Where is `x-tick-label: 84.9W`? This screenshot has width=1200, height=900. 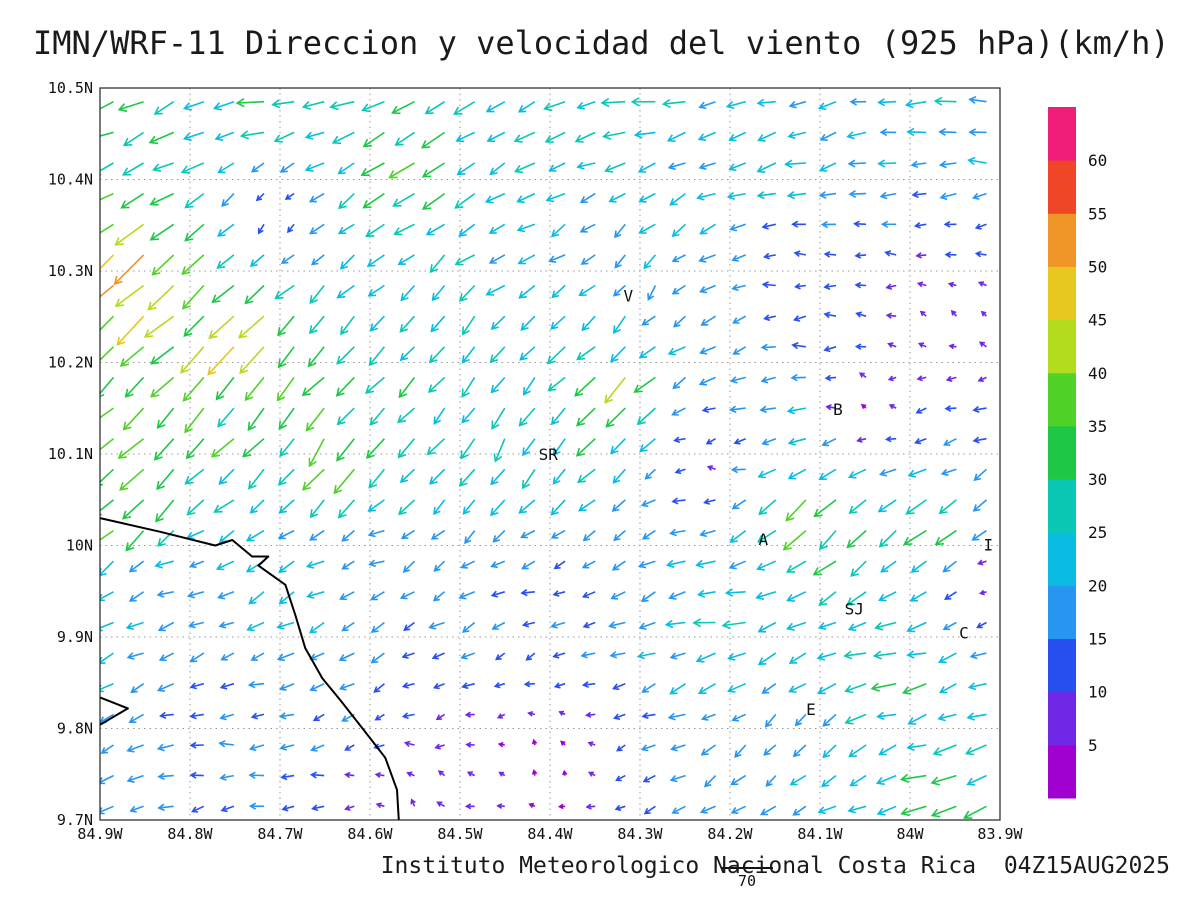 x-tick-label: 84.9W is located at coordinates (100, 834).